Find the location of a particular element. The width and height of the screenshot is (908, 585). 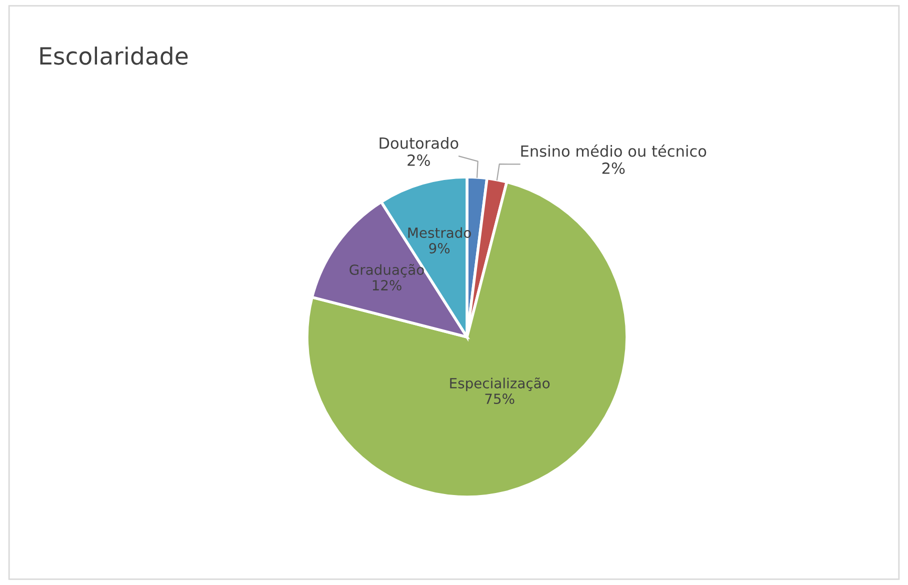

slice-label: Especialização is located at coordinates (500, 384).